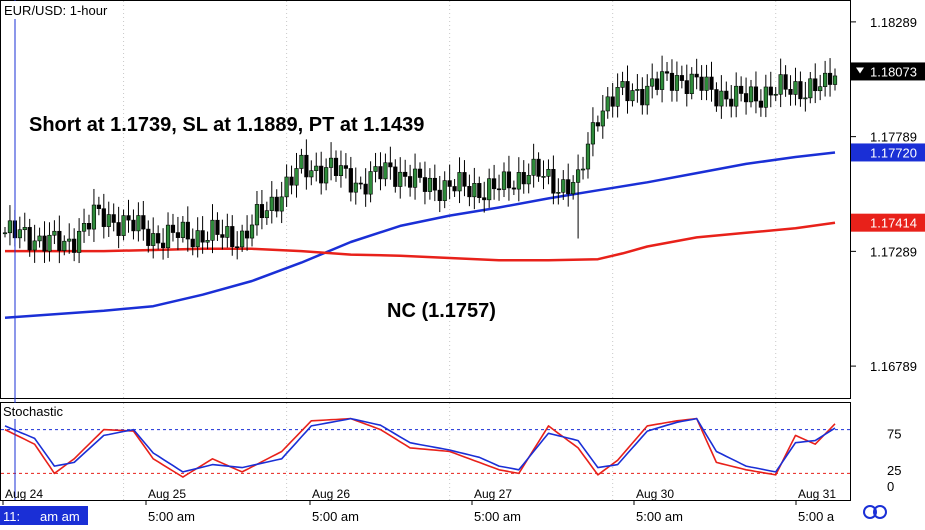 Image resolution: width=925 pixels, height=530 pixels. What do you see at coordinates (24, 494) in the screenshot?
I see `date-label: Aug 24` at bounding box center [24, 494].